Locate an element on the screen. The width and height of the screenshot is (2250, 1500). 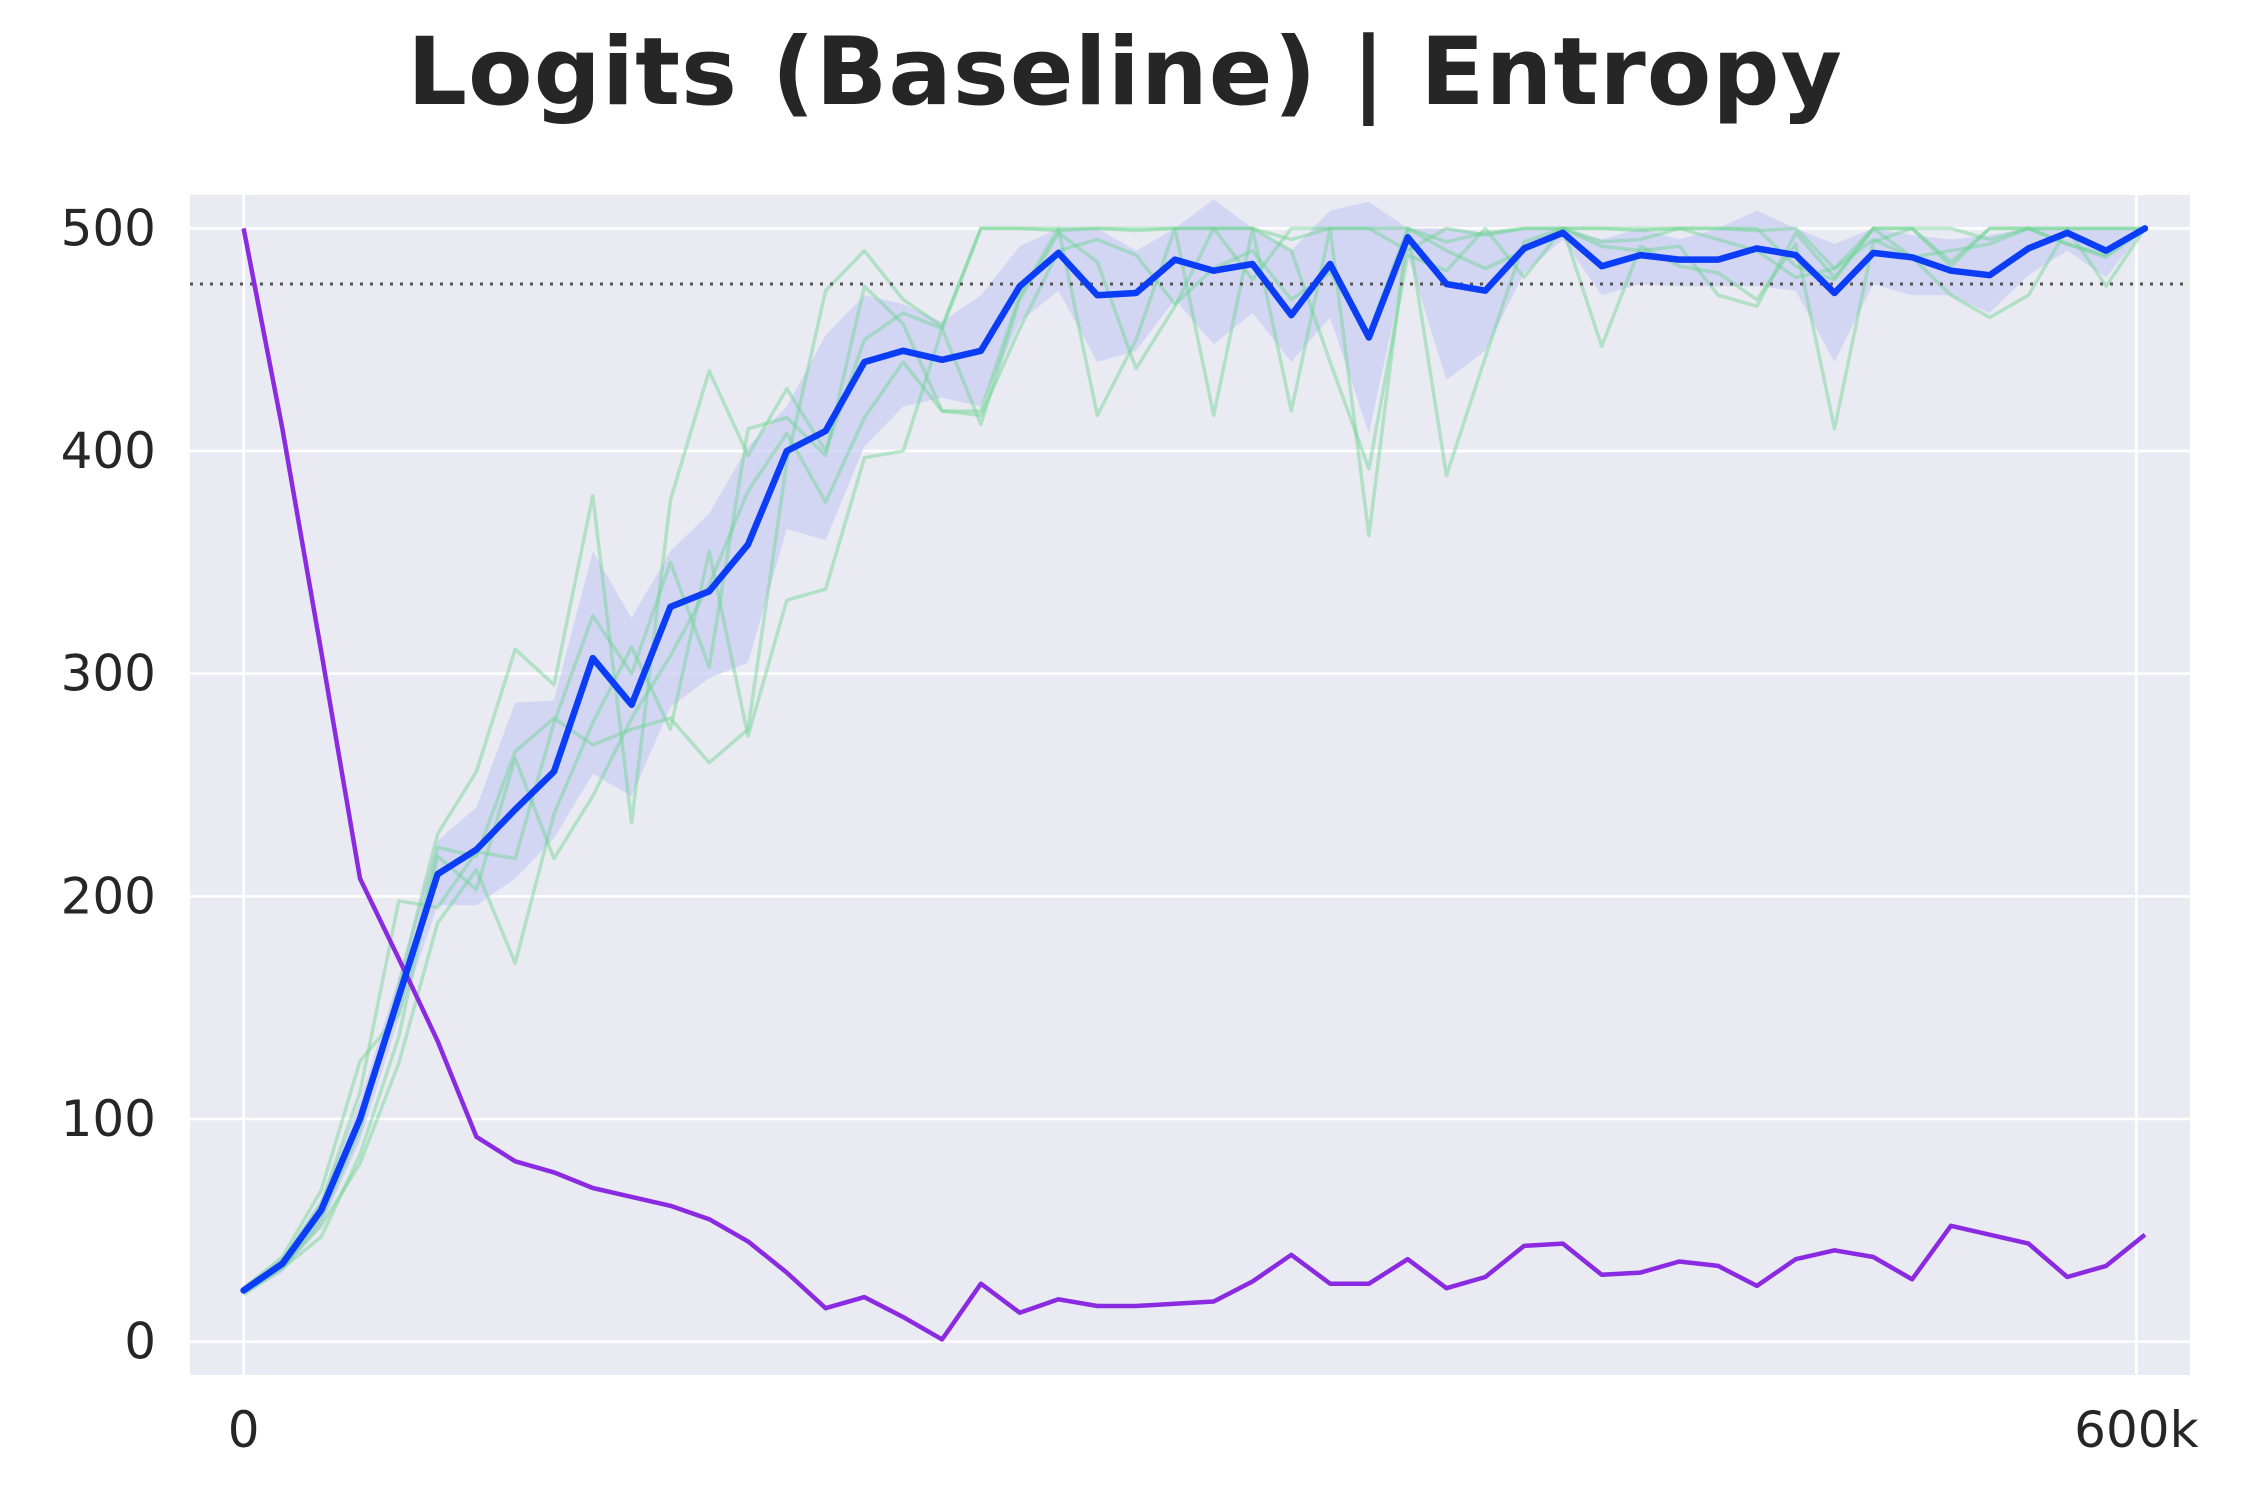
y-tick-label: 100 is located at coordinates (108, 1119).